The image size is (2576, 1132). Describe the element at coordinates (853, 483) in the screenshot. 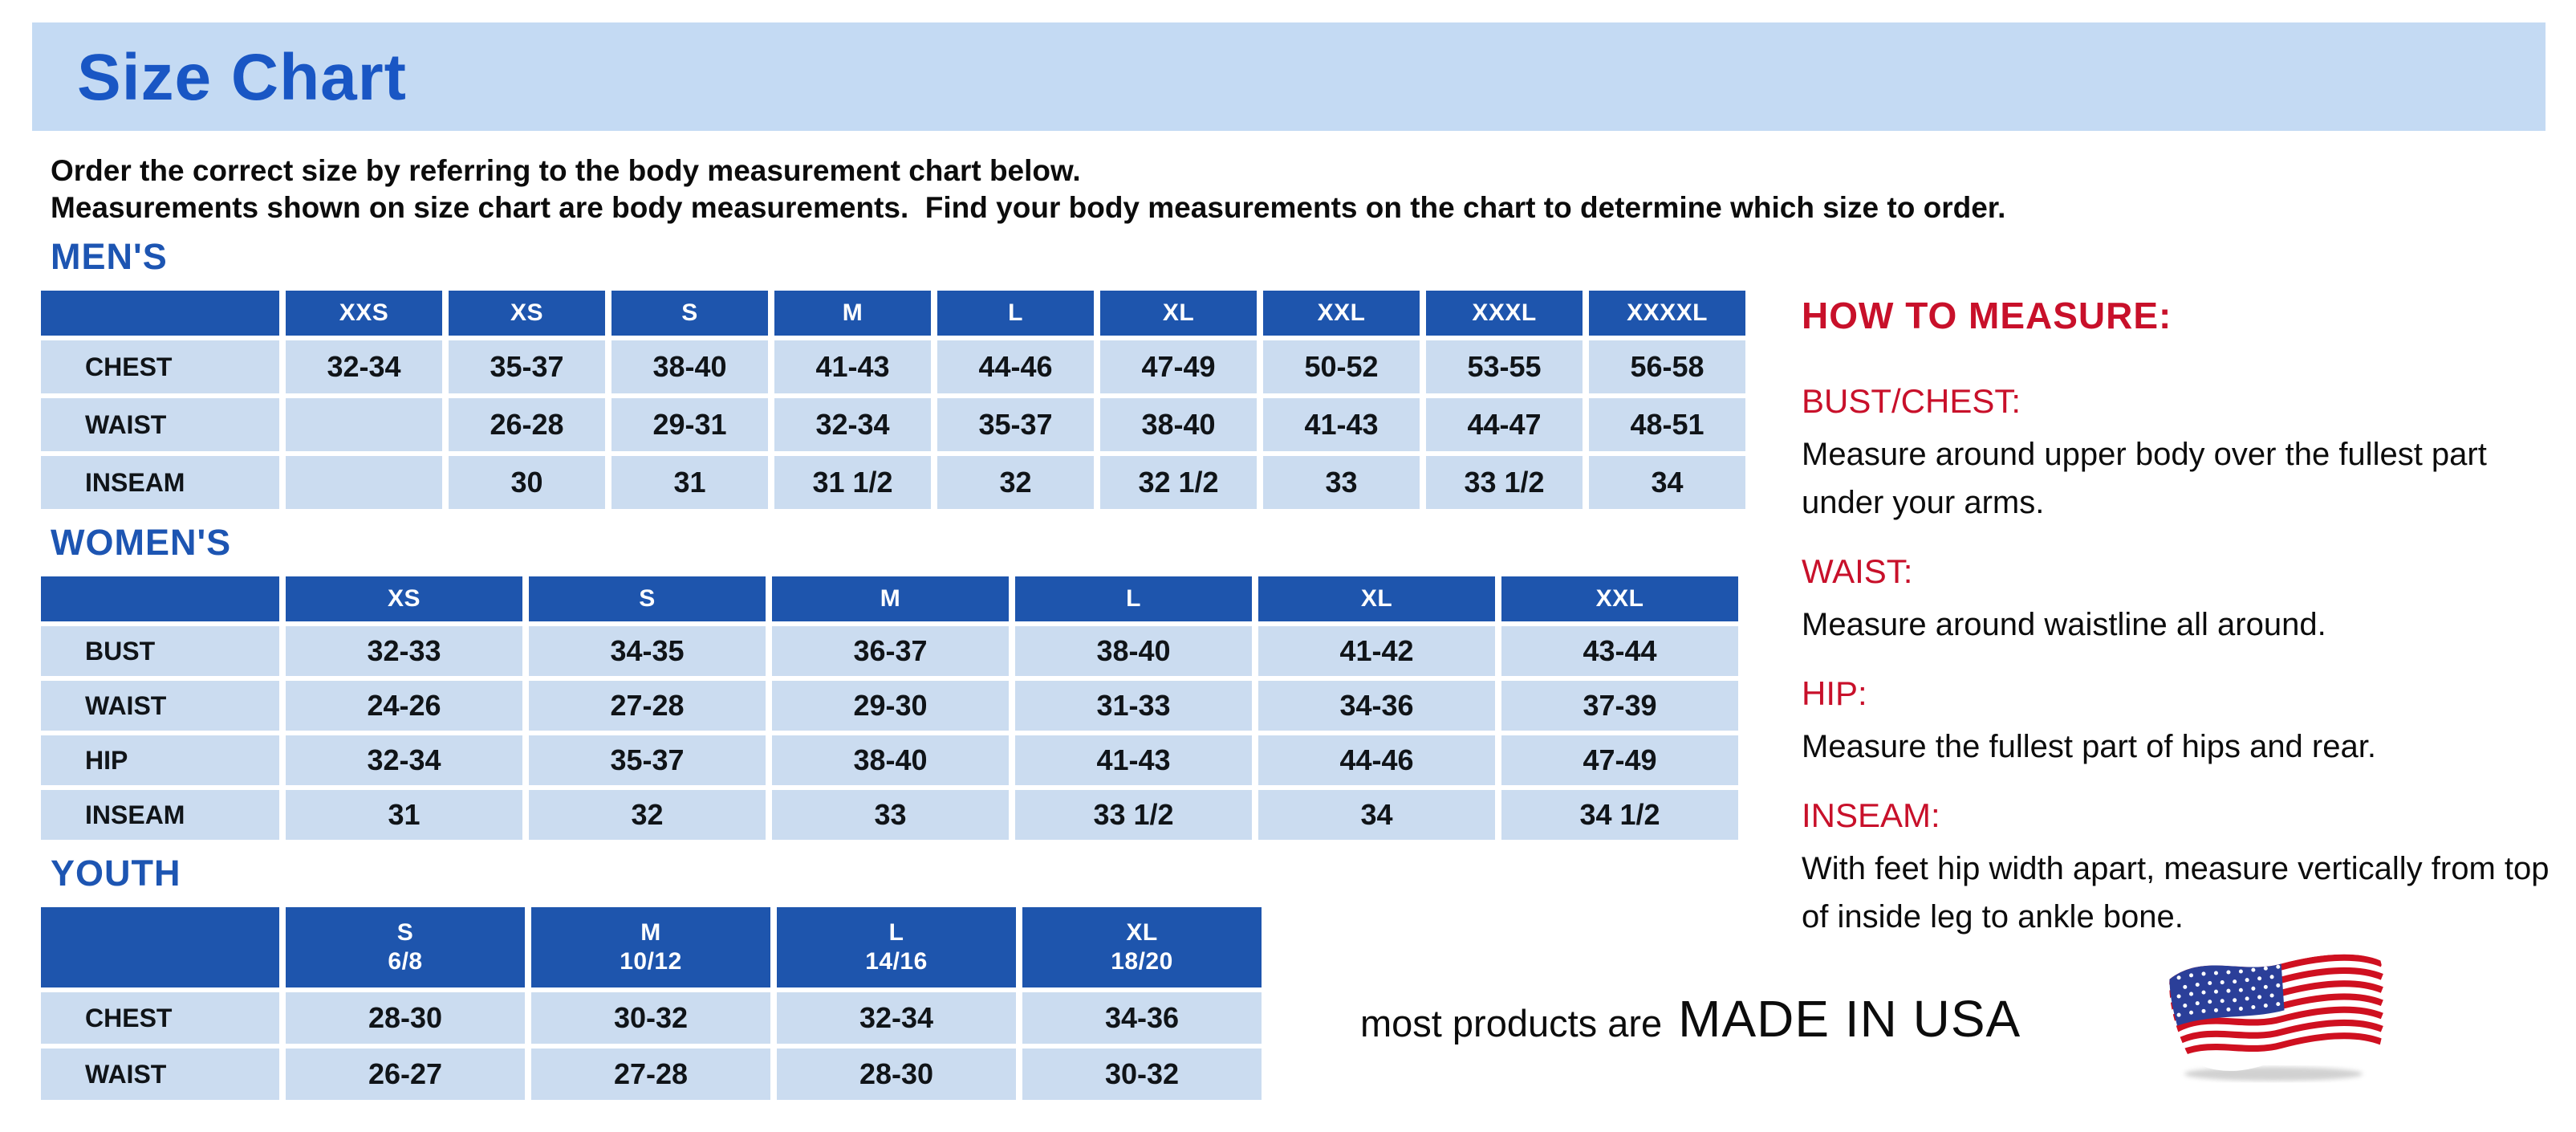

I see `size-cell: 31 1/2` at that location.